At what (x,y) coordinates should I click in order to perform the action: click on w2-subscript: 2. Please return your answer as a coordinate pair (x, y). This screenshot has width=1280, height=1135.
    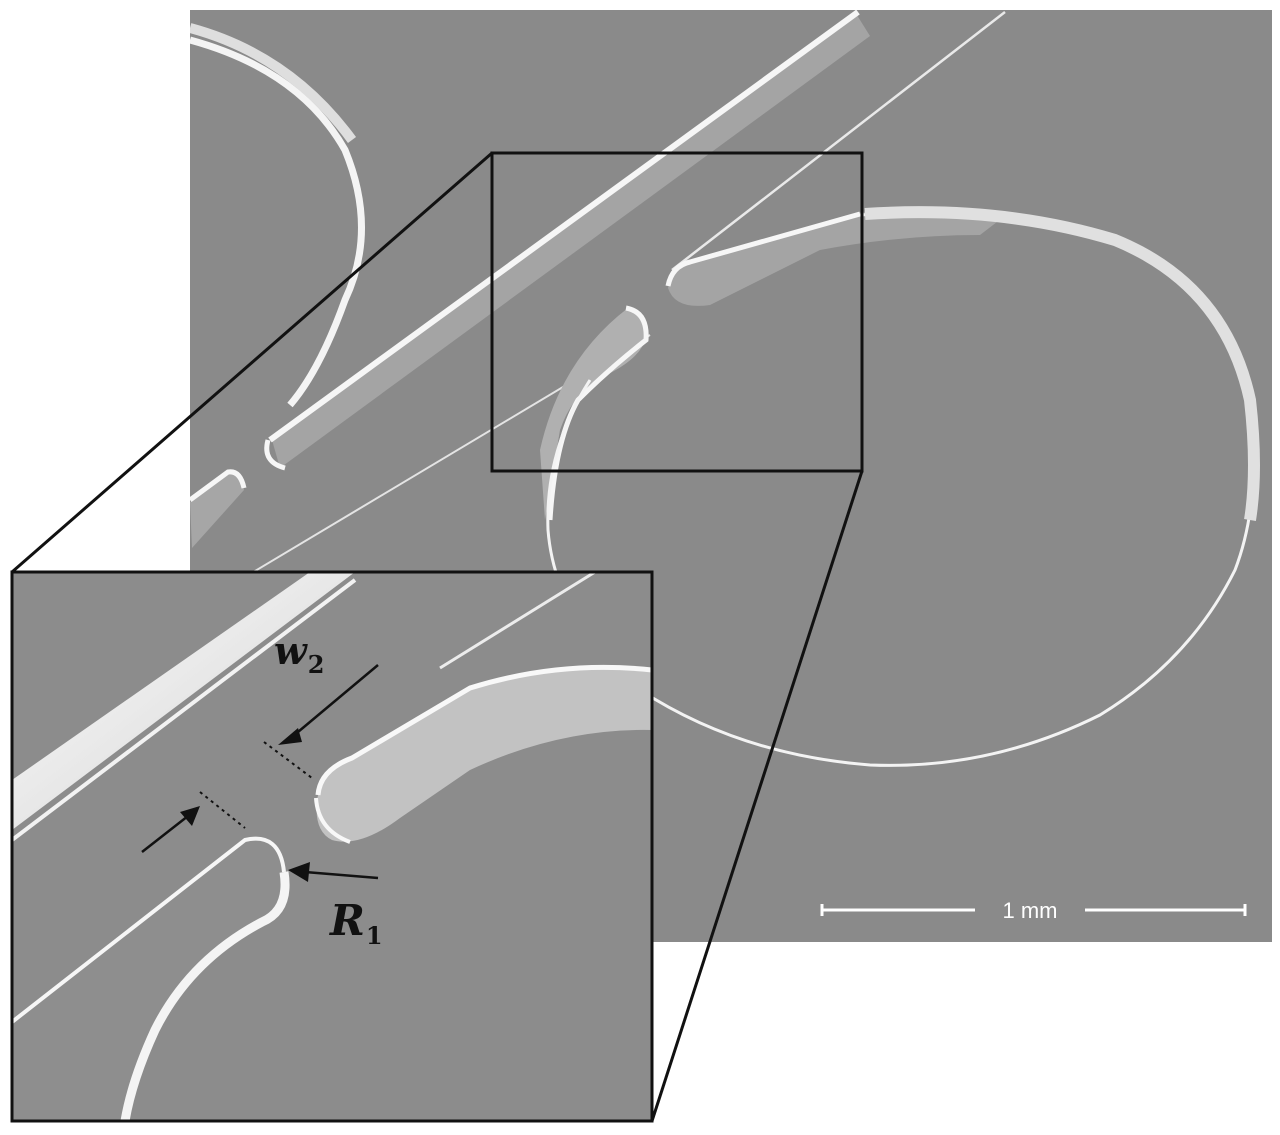
    Looking at the image, I should click on (316, 664).